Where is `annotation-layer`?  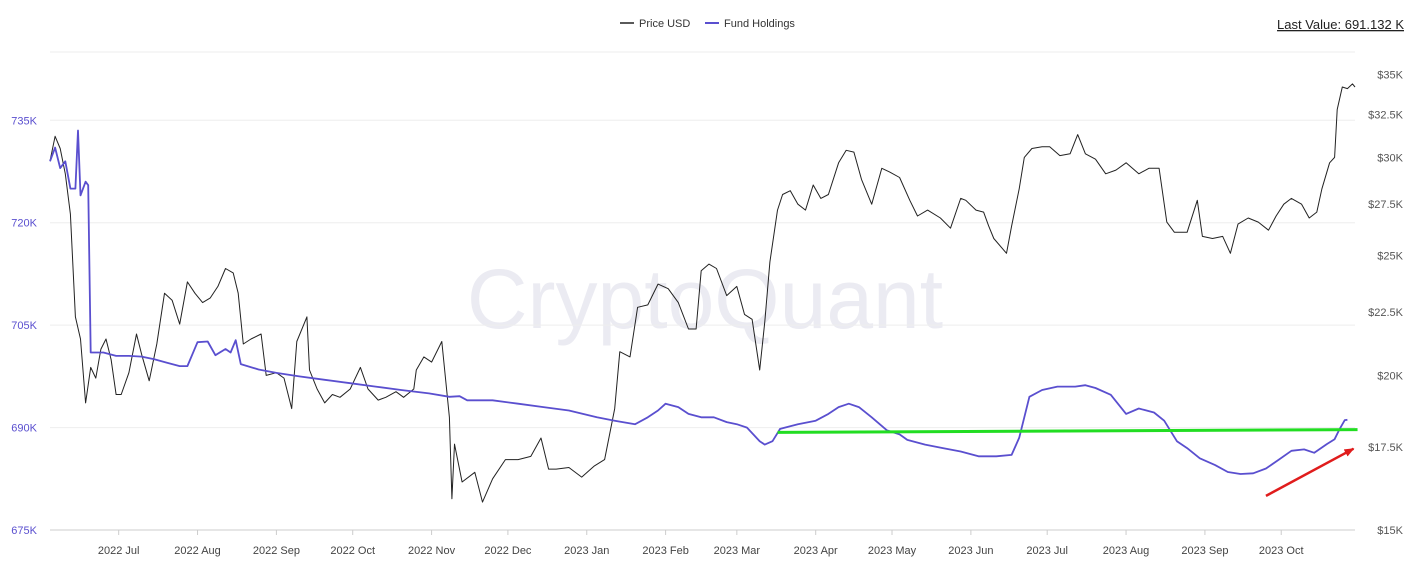
annotation-layer is located at coordinates (1067, 462).